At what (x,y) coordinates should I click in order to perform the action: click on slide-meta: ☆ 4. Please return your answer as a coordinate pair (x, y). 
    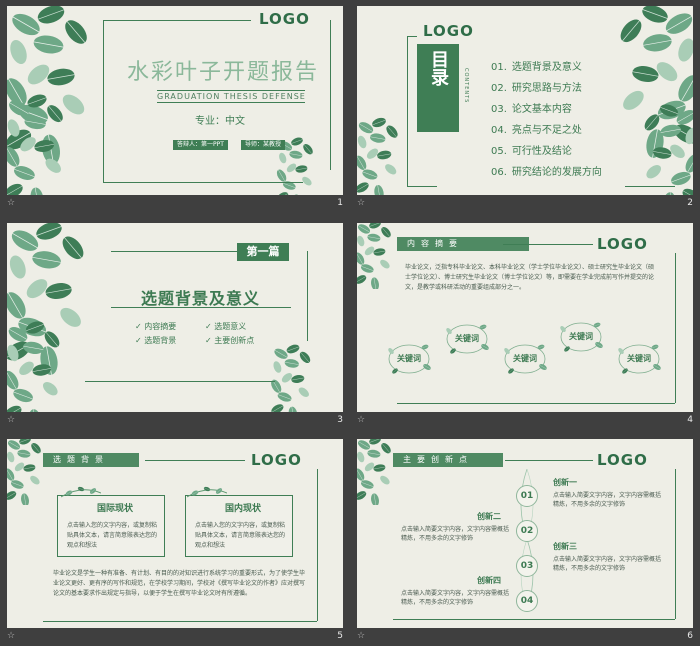
    Looking at the image, I should click on (525, 421).